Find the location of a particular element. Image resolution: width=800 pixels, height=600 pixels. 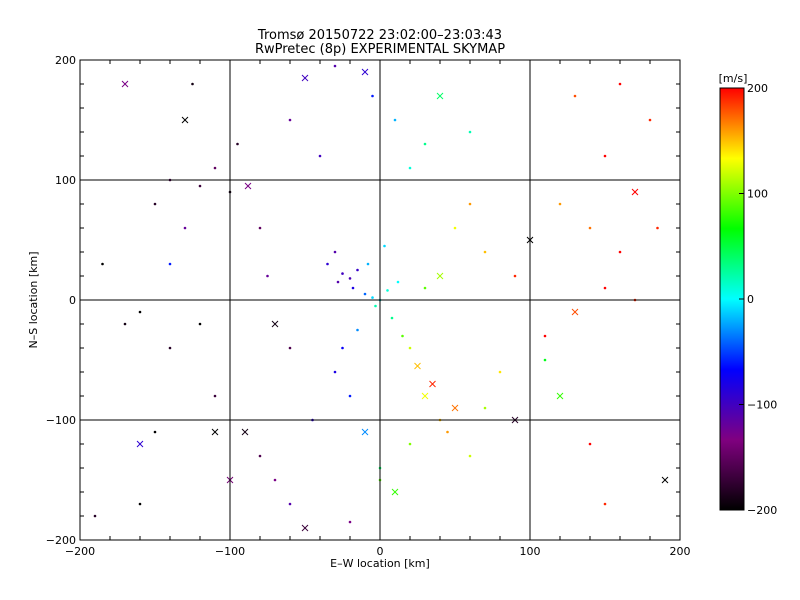

colorbar-label: [m/s] is located at coordinates (733, 78).